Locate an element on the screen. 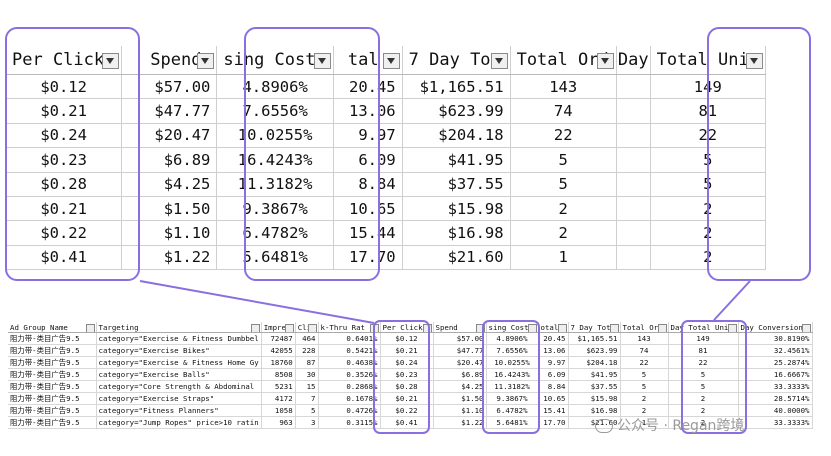 Image resolution: width=831 pixels, height=456 pixels. zoomed-cell: 2 is located at coordinates (563, 233).